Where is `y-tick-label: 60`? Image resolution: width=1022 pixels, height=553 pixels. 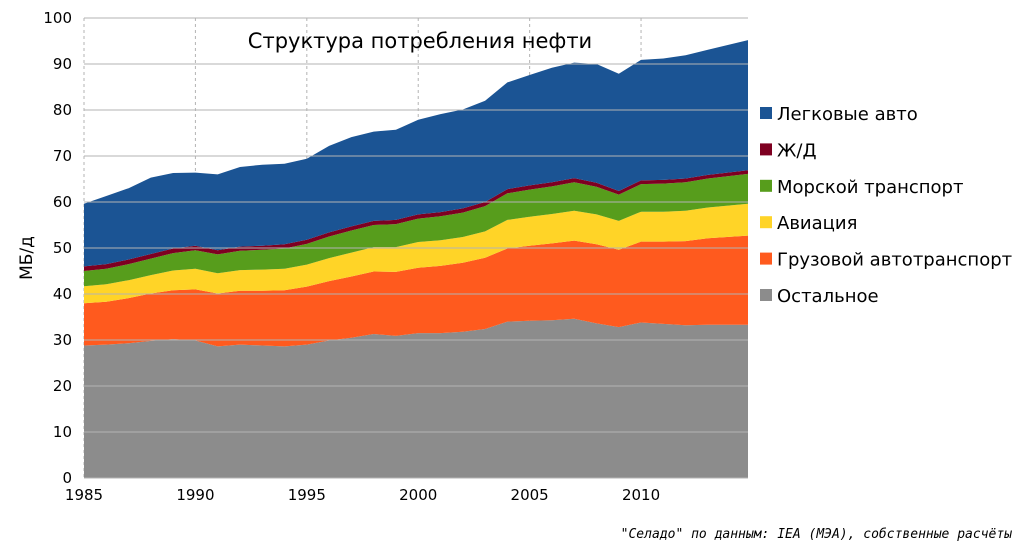 y-tick-label: 60 is located at coordinates (62, 202).